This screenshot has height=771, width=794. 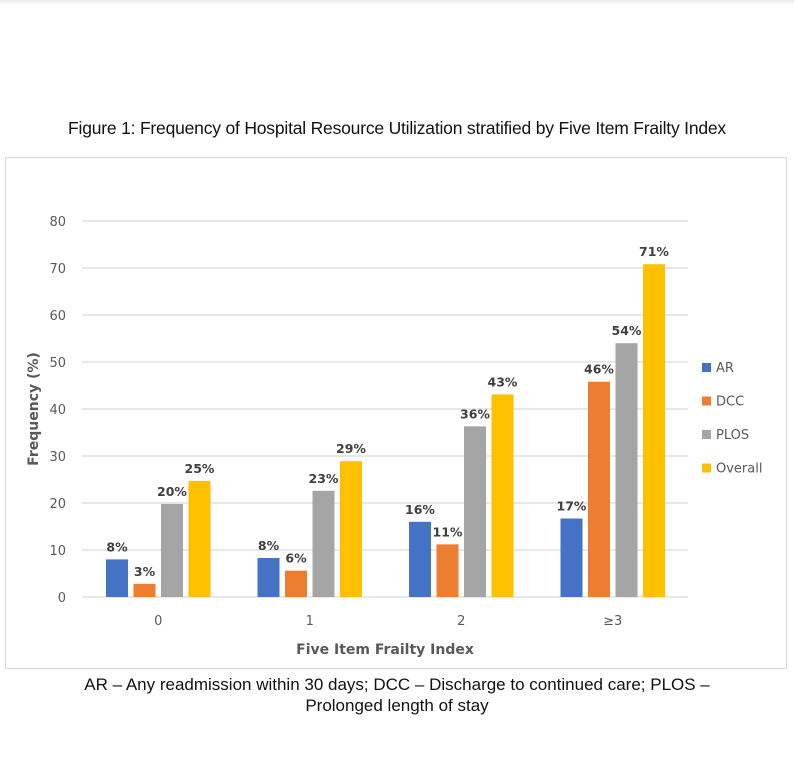 What do you see at coordinates (732, 419) in the screenshot?
I see `legend: AR DCC PLOS Overall` at bounding box center [732, 419].